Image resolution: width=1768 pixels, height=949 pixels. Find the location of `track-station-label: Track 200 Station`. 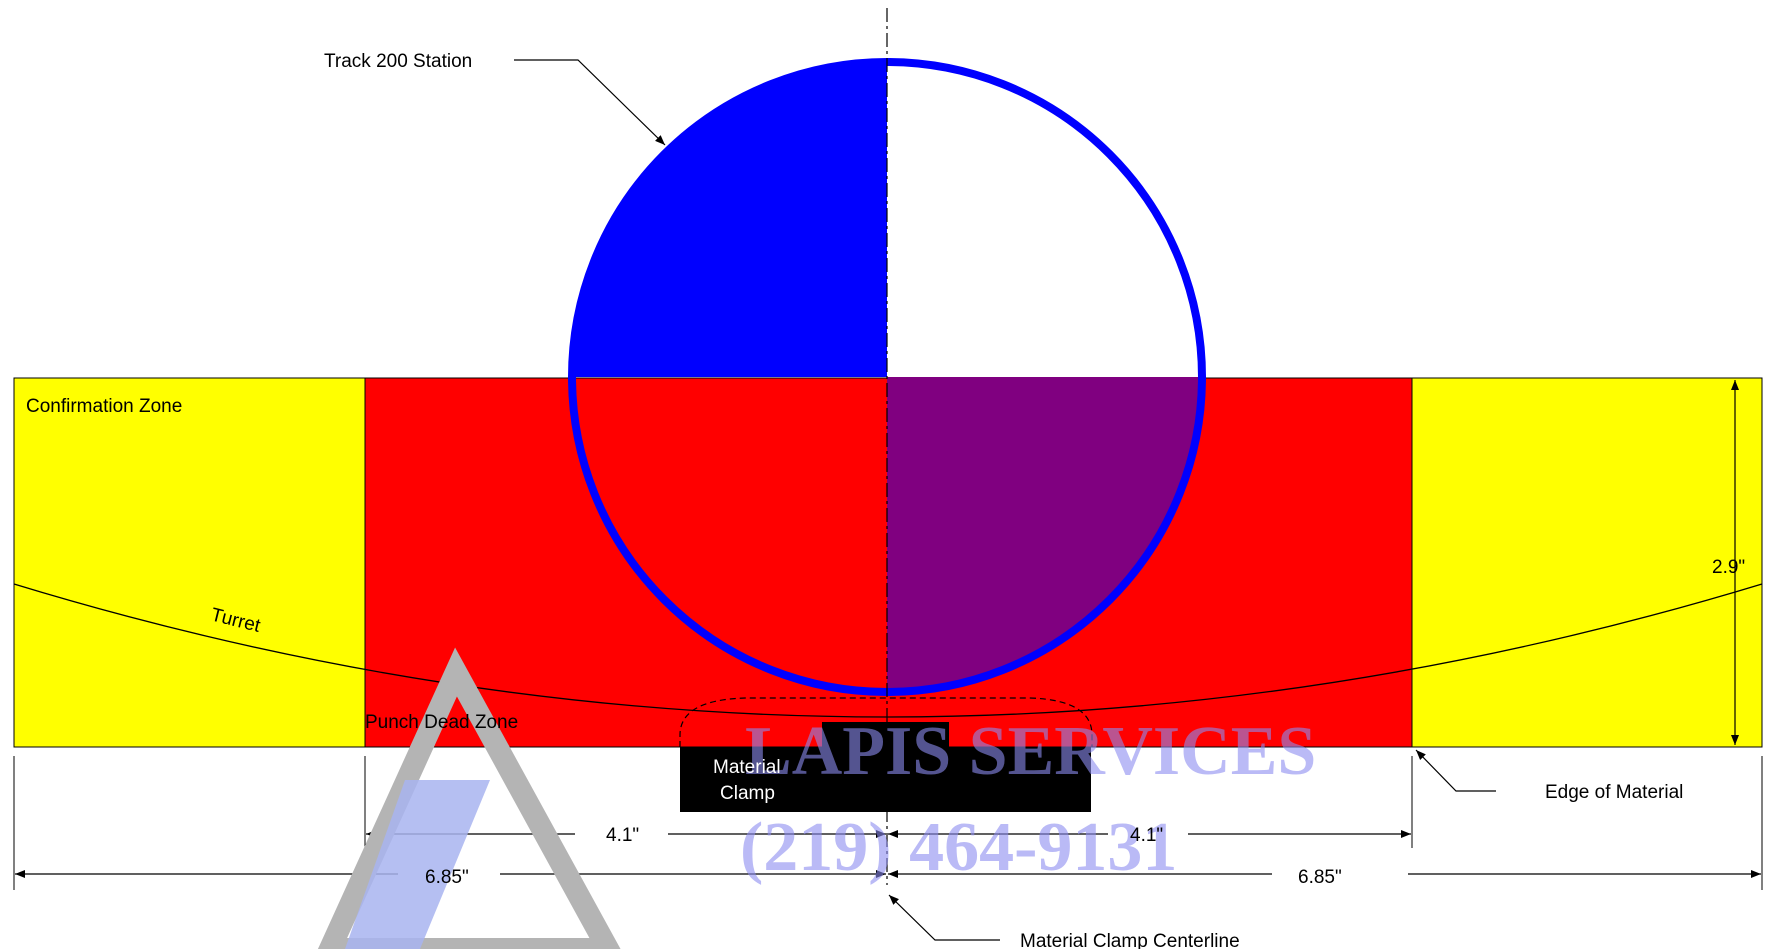

track-station-label: Track 200 Station is located at coordinates (398, 61).